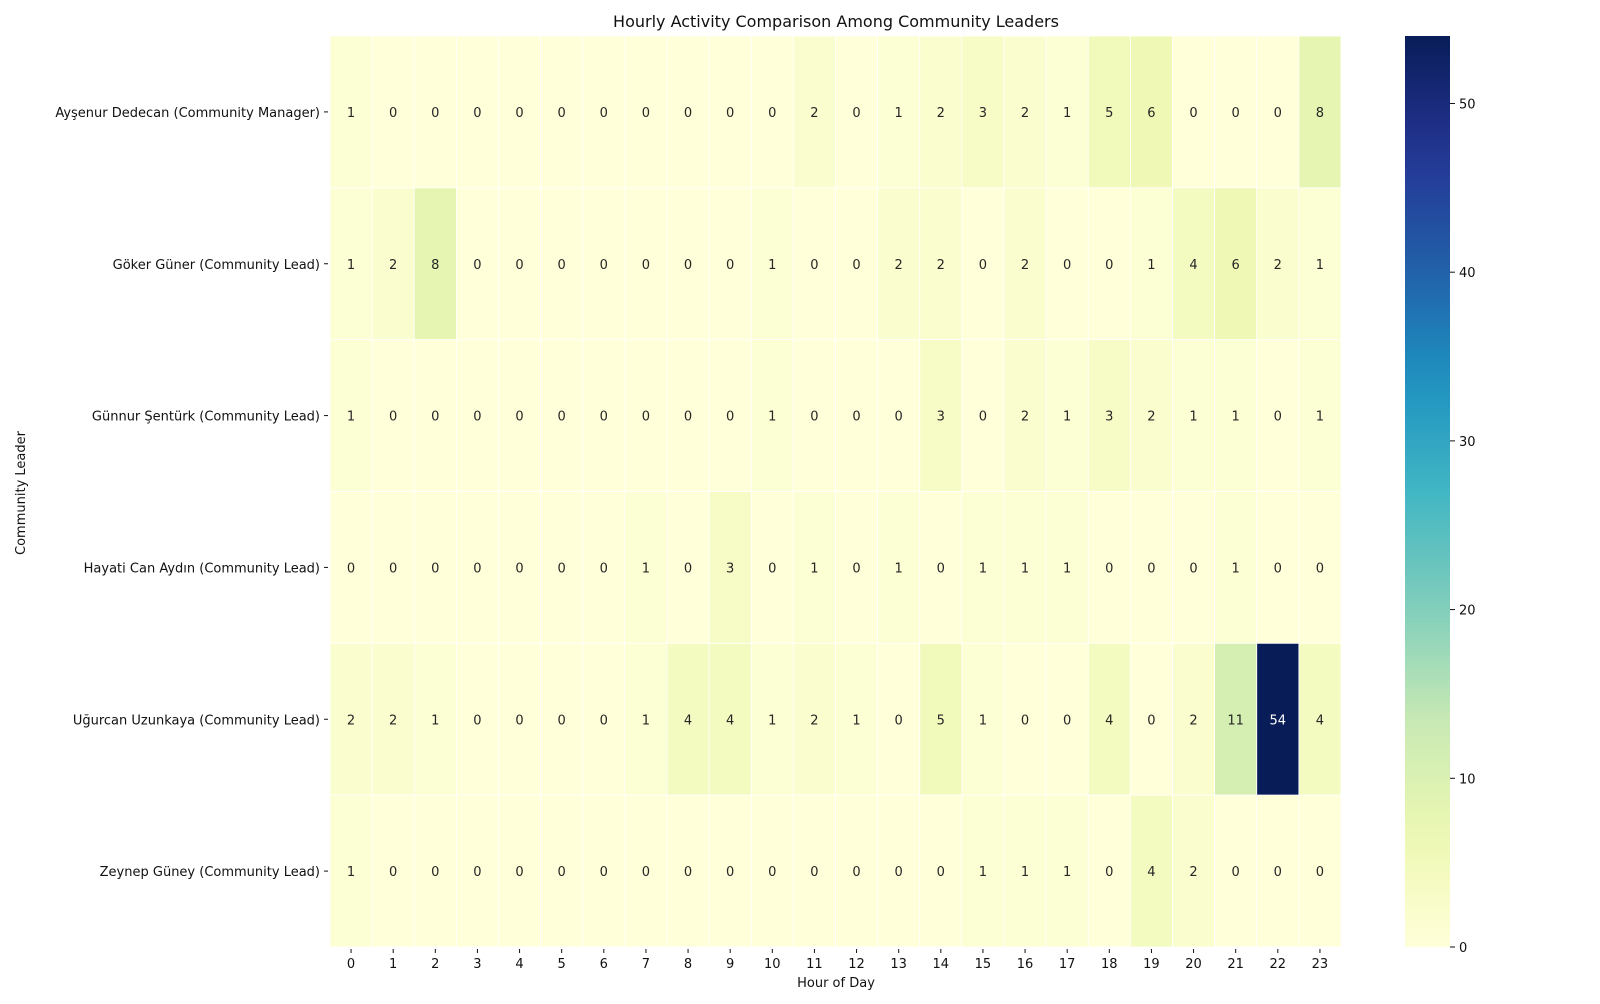 Image resolution: width=1600 pixels, height=1004 pixels. I want to click on cell-value-label: 54, so click(1278, 720).